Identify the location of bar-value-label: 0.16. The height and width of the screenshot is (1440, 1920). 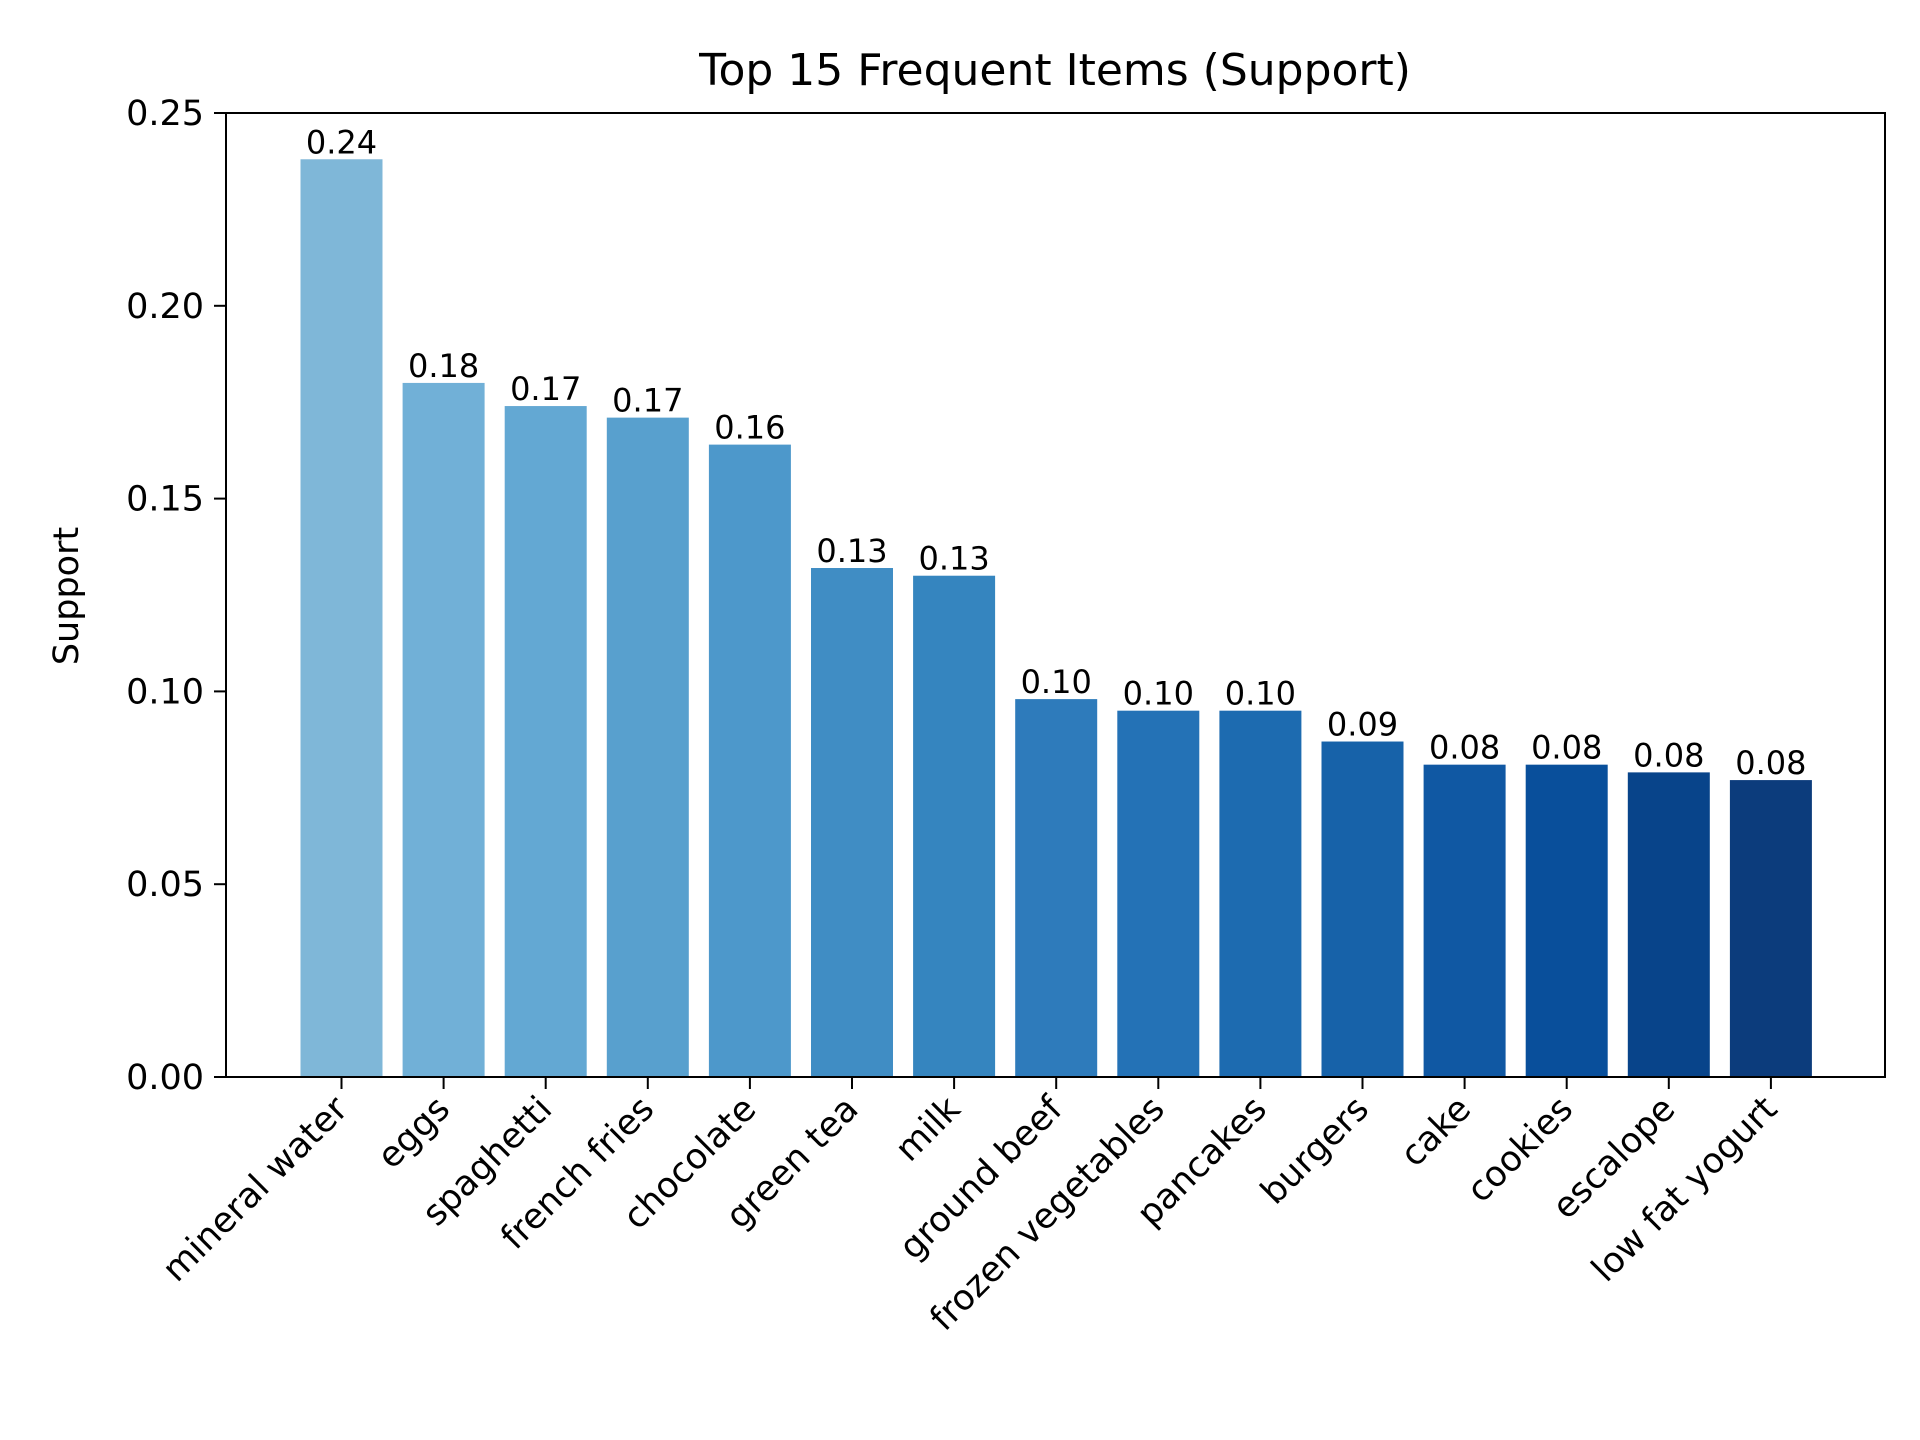
(749, 428).